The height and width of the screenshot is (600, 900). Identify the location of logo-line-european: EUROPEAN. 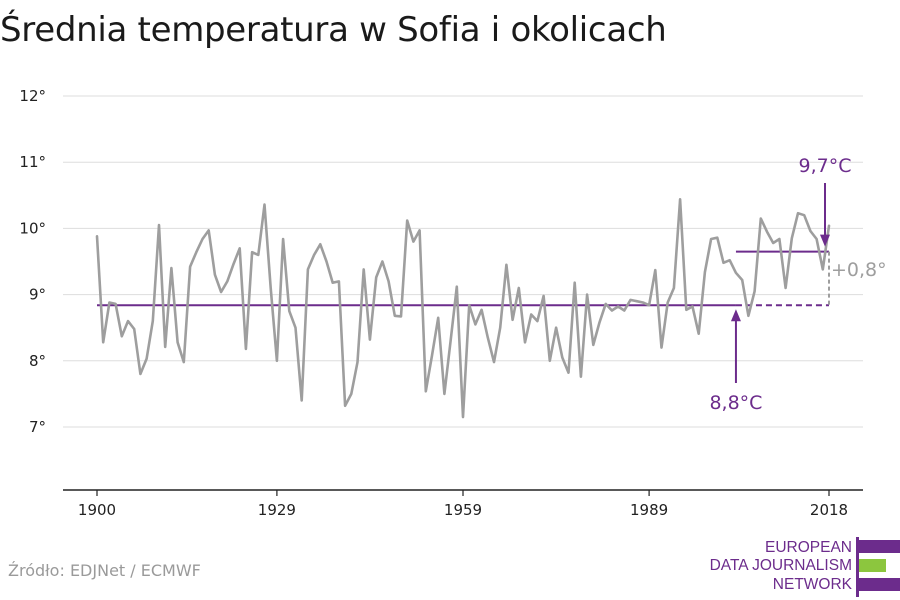
(808, 547).